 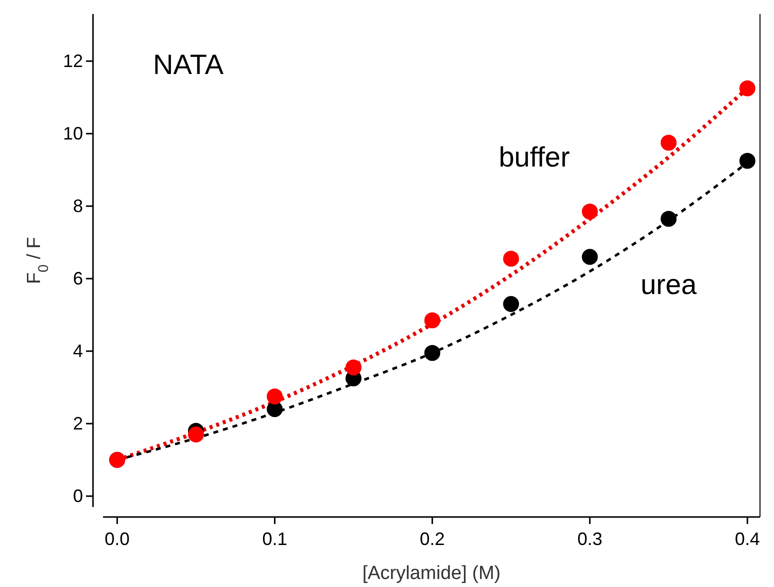 I want to click on annotation: NATA, so click(x=188, y=64).